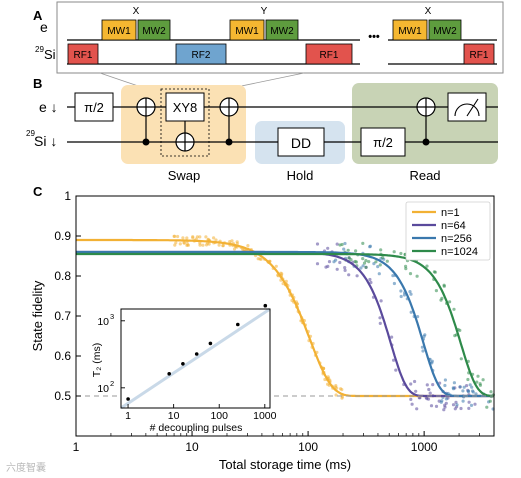 The image size is (521, 478). Describe the element at coordinates (301, 142) in the screenshot. I see `dd-gate` at that location.